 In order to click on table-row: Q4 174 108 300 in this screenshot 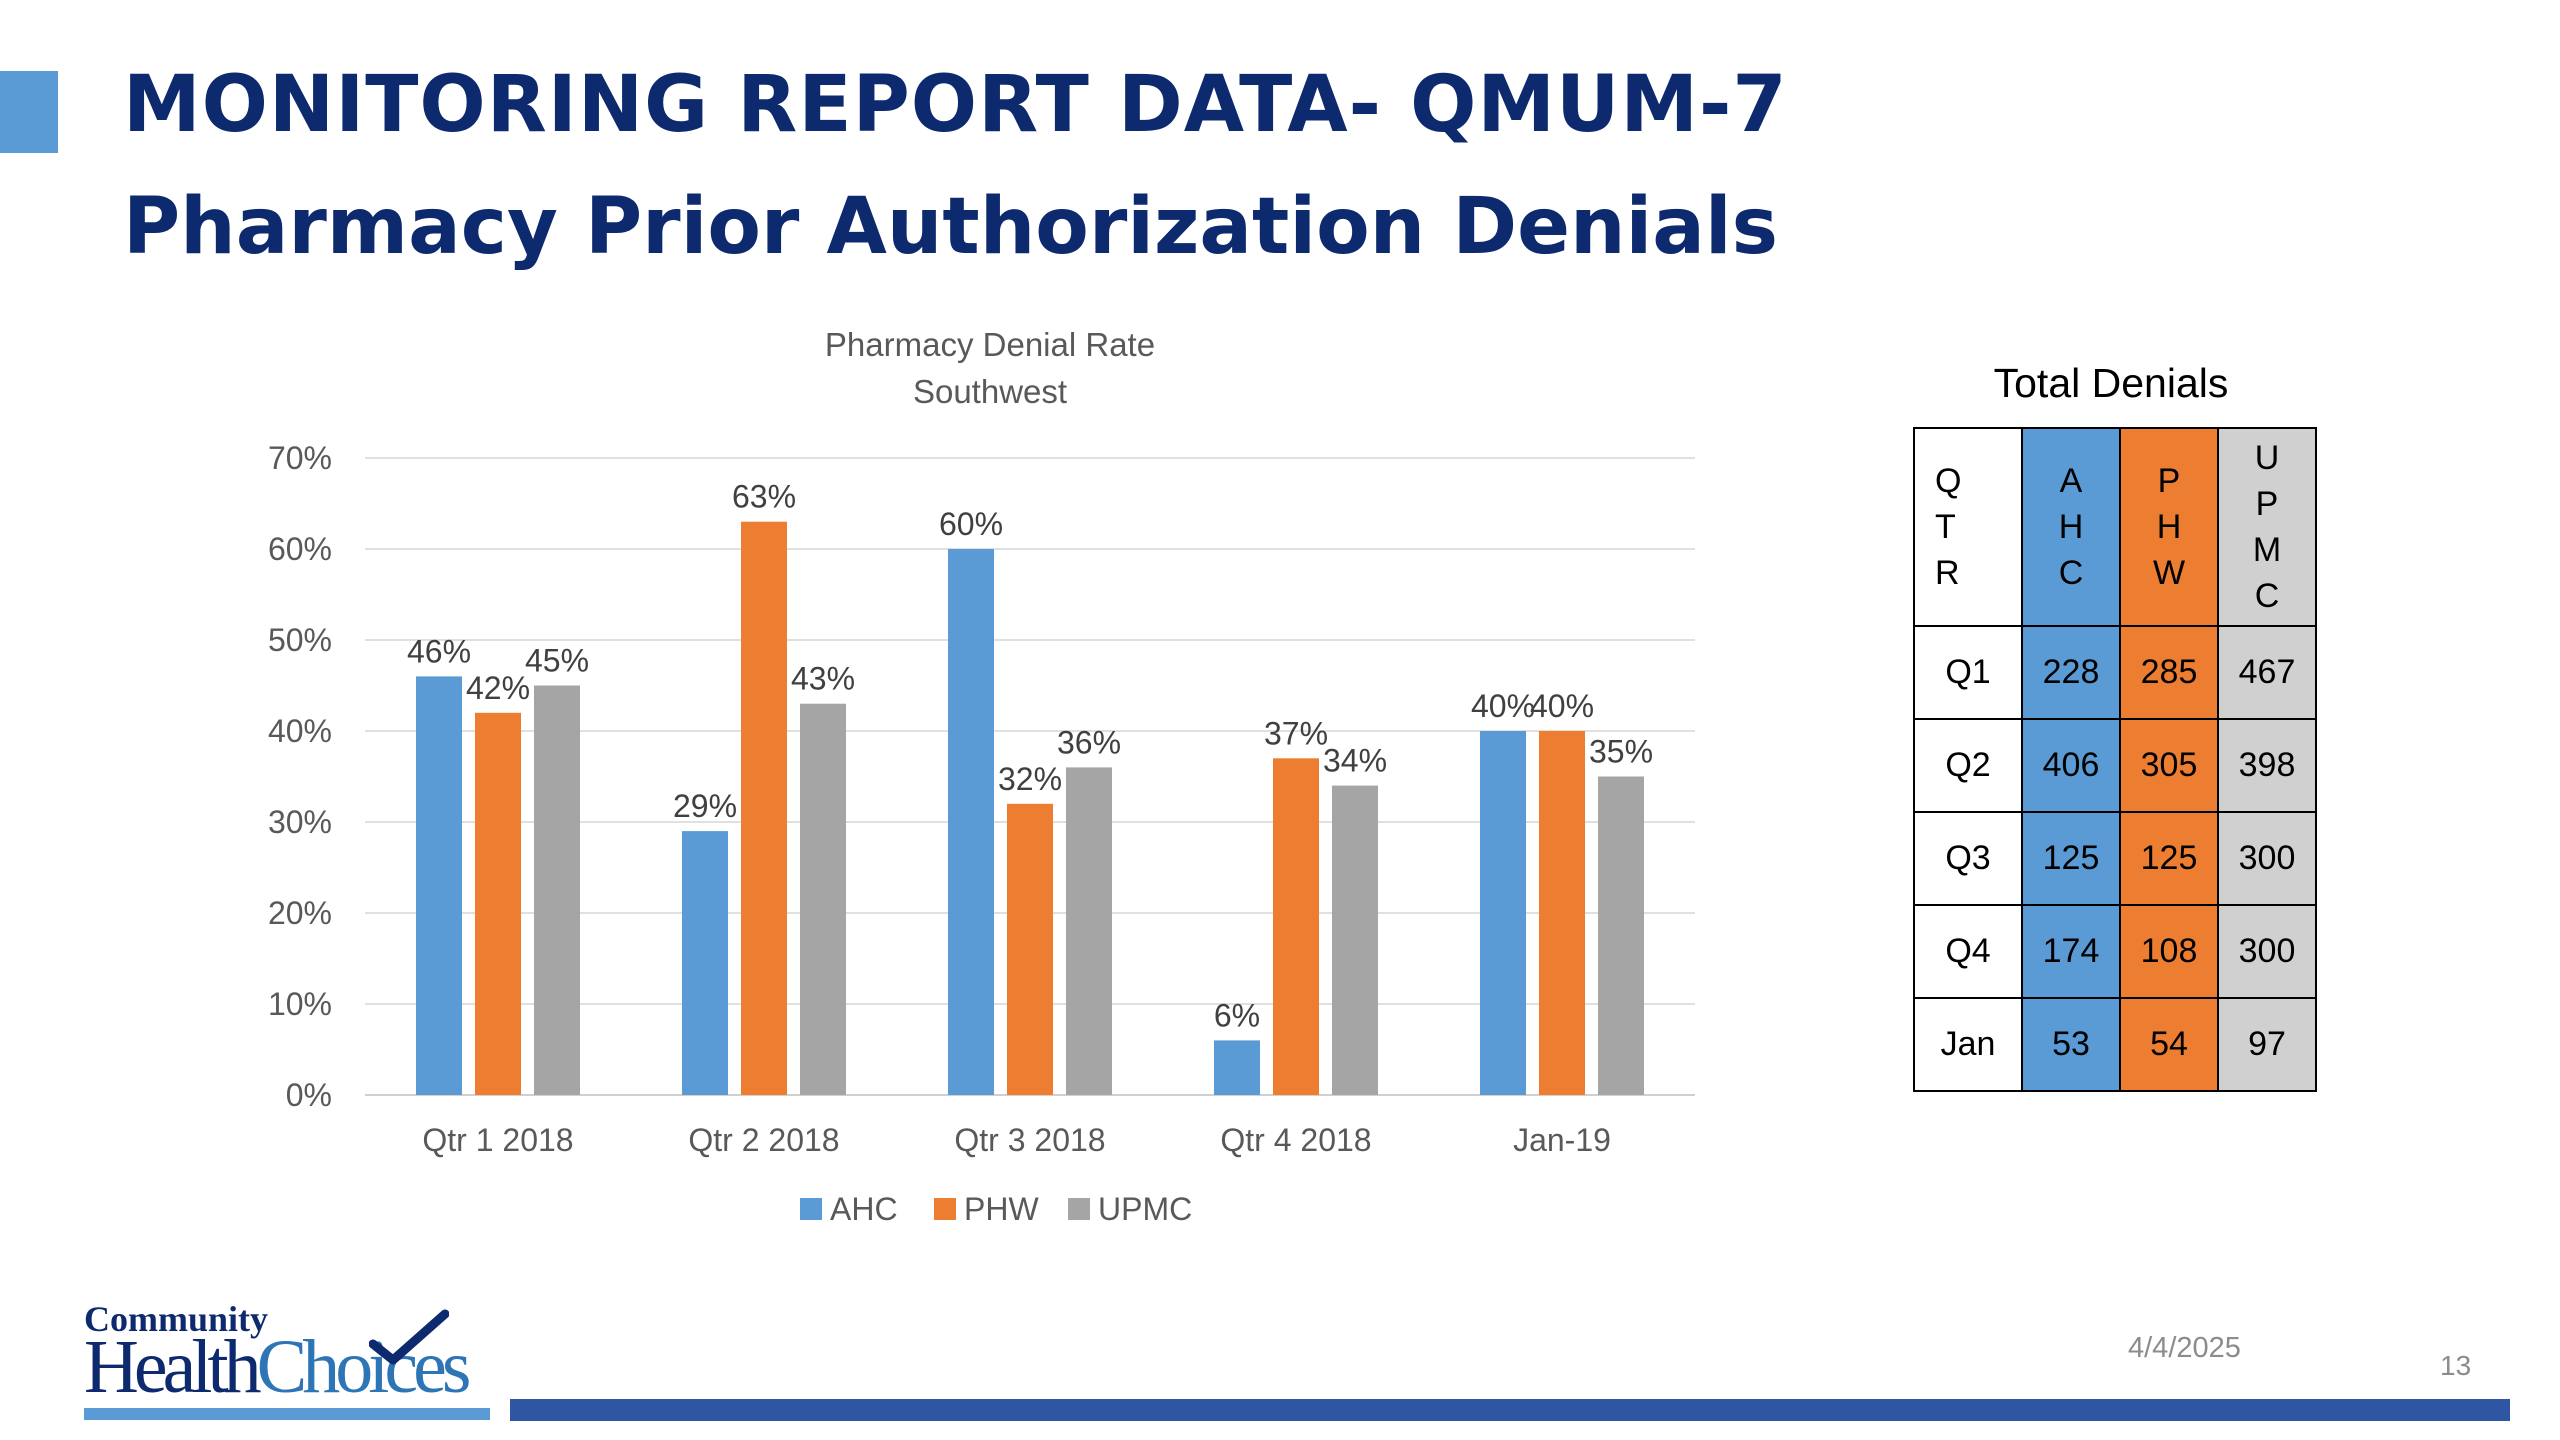, I will do `click(2115, 951)`.